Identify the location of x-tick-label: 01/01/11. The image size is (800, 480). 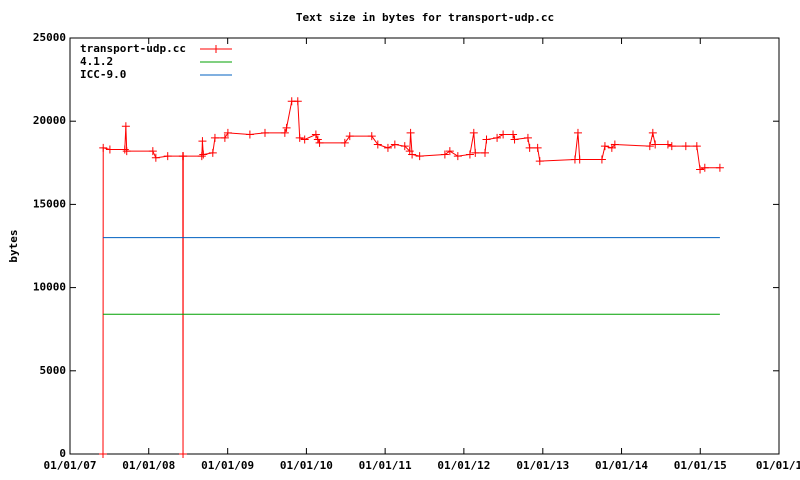
(385, 465).